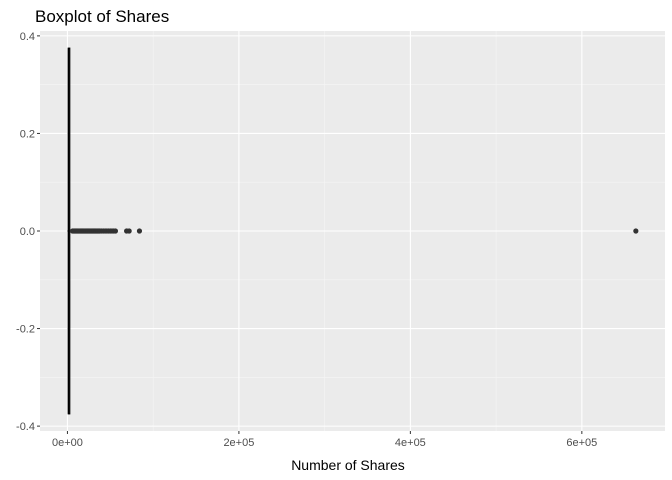 The height and width of the screenshot is (480, 672). I want to click on x-tick-label: 2e+05, so click(238, 443).